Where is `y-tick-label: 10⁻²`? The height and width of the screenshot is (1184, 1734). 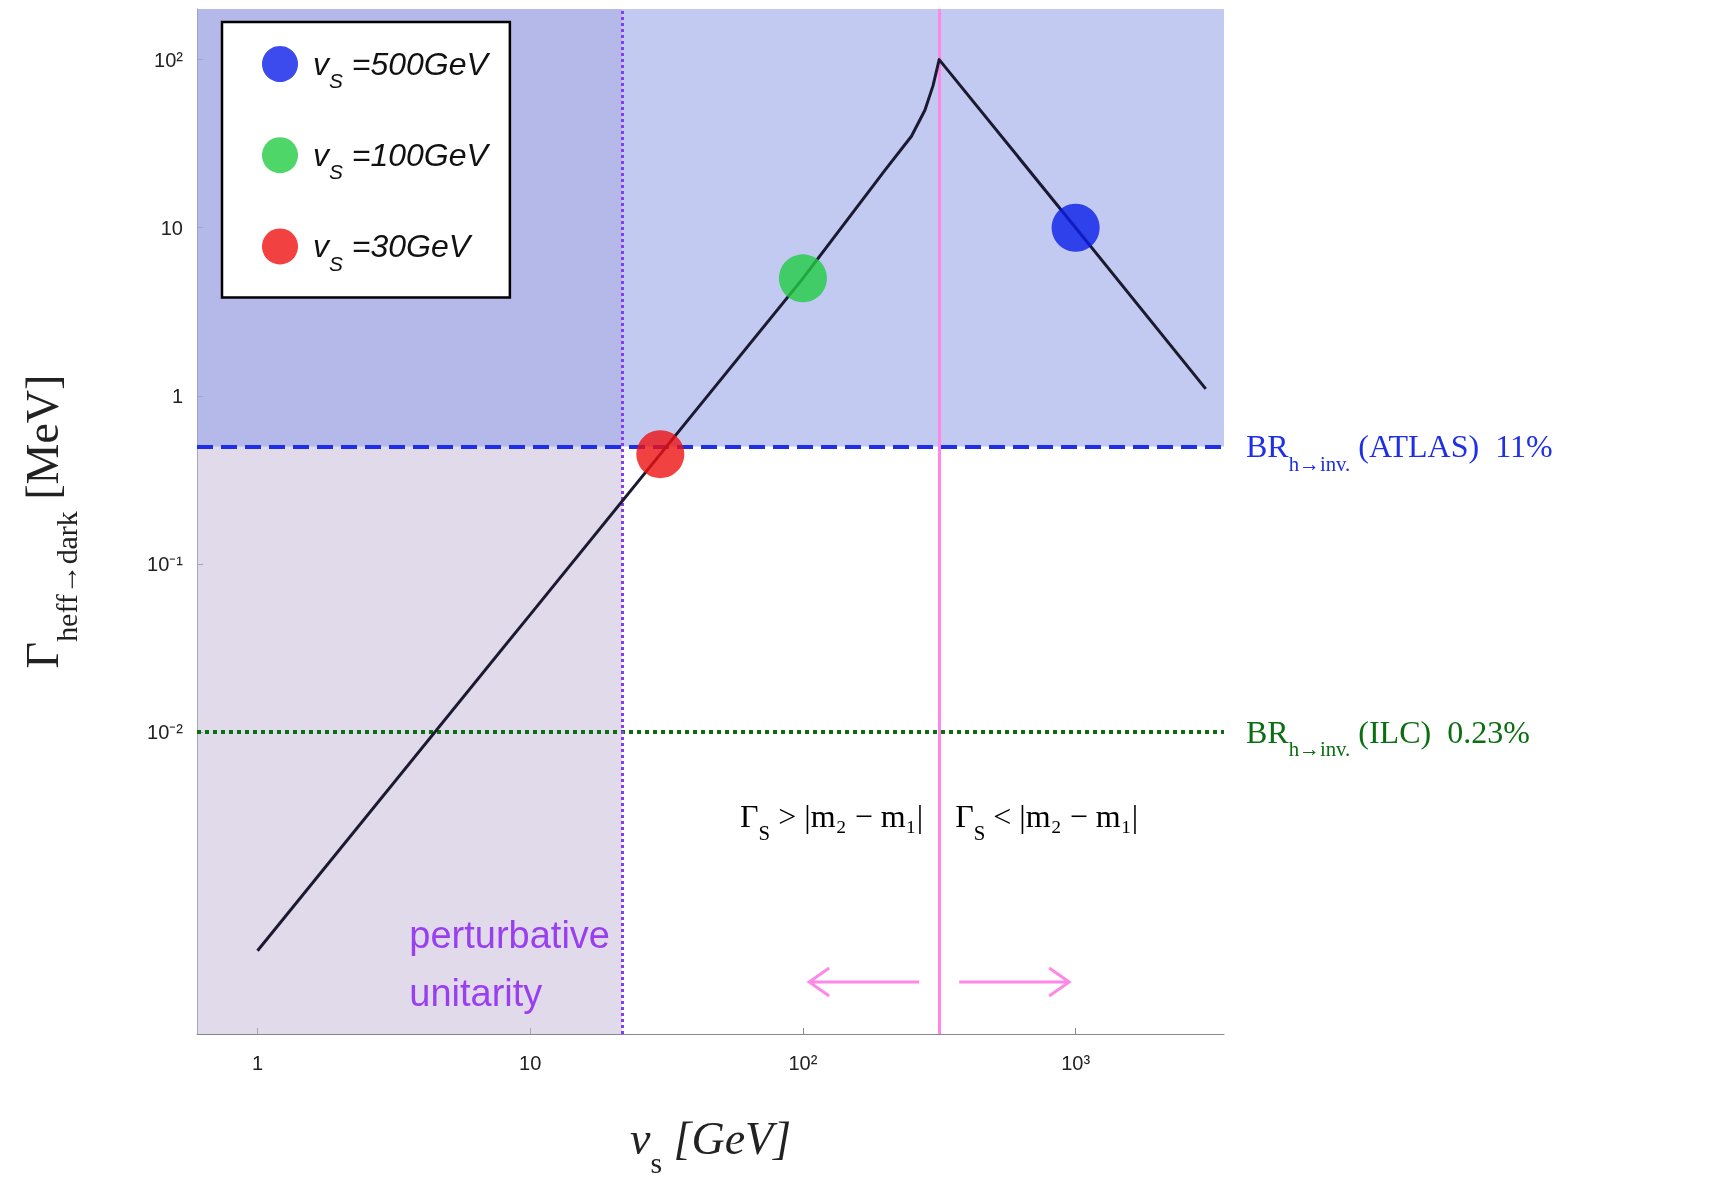
y-tick-label: 10⁻² is located at coordinates (165, 732).